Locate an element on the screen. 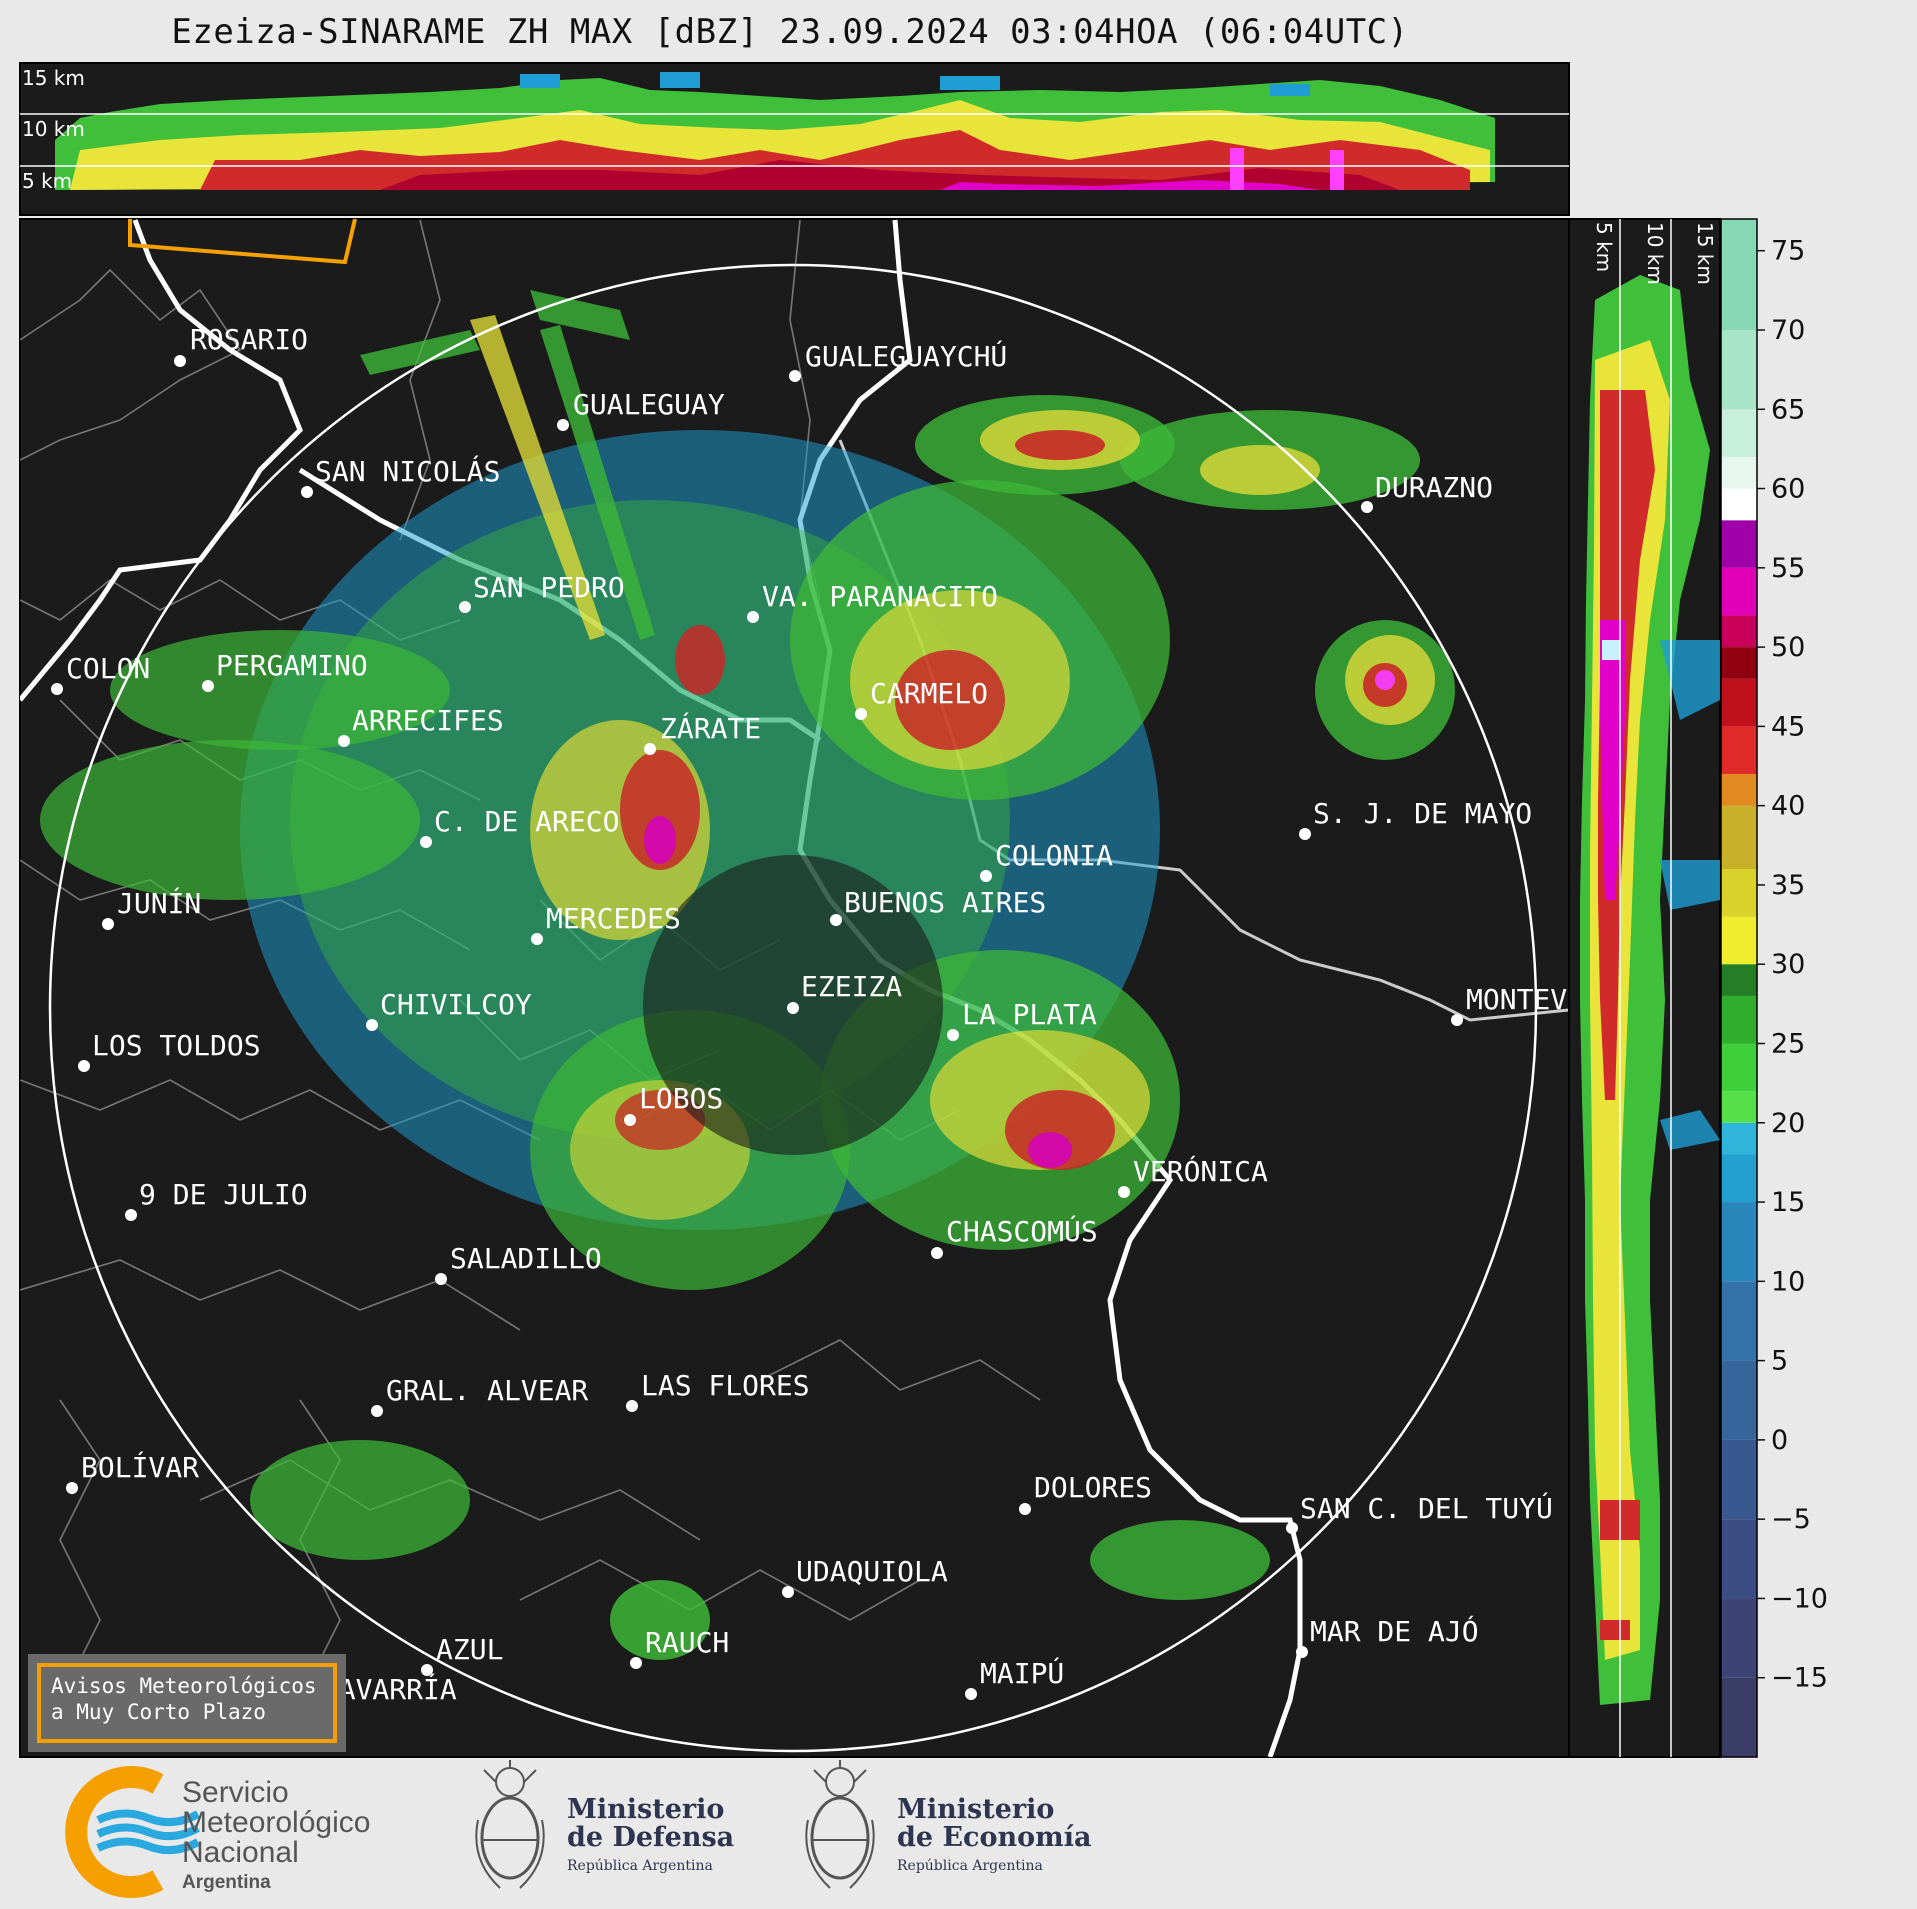  svg-text: GUALEGUAYCHÚ is located at coordinates (906, 356).